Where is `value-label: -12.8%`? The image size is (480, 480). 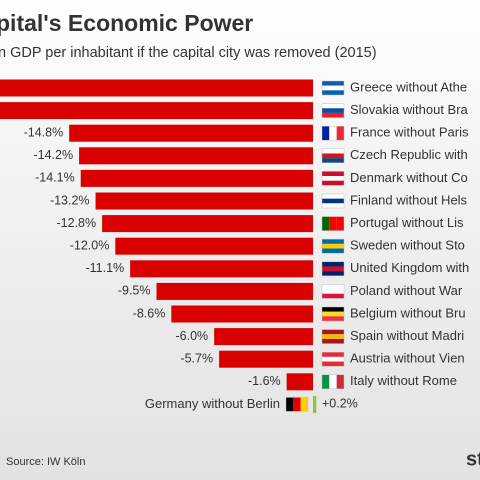 value-label: -12.8% is located at coordinates (77, 223).